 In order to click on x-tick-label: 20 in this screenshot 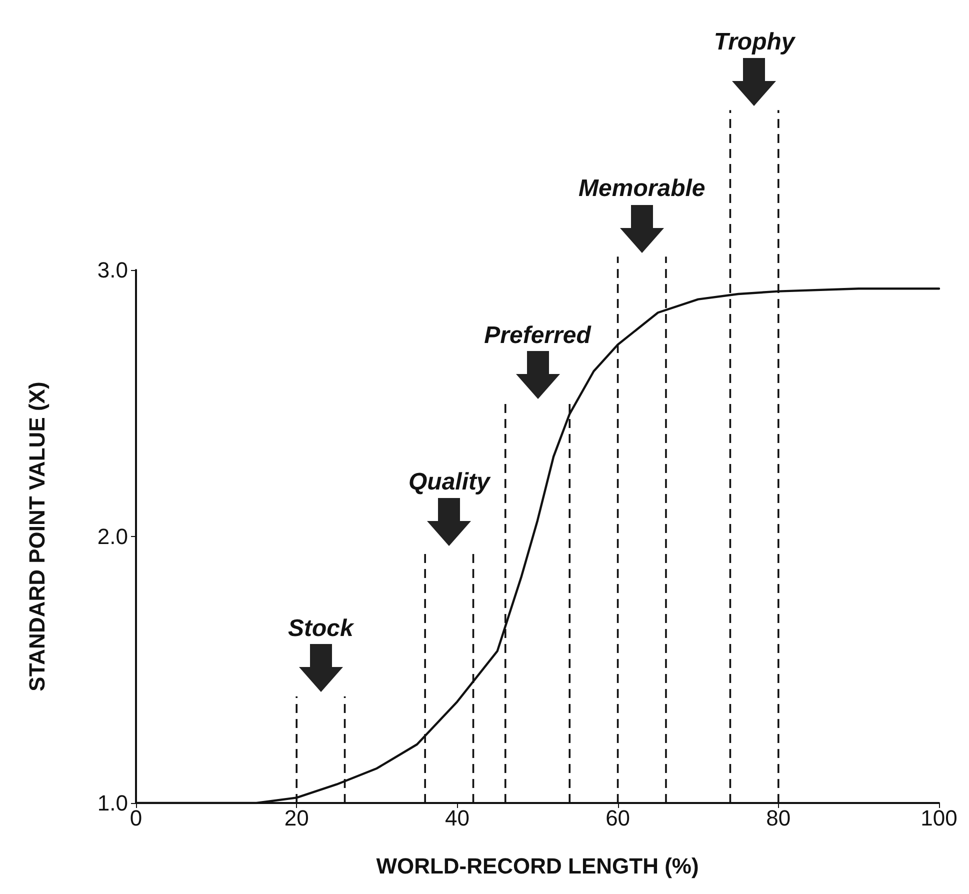, I will do `click(296, 818)`.